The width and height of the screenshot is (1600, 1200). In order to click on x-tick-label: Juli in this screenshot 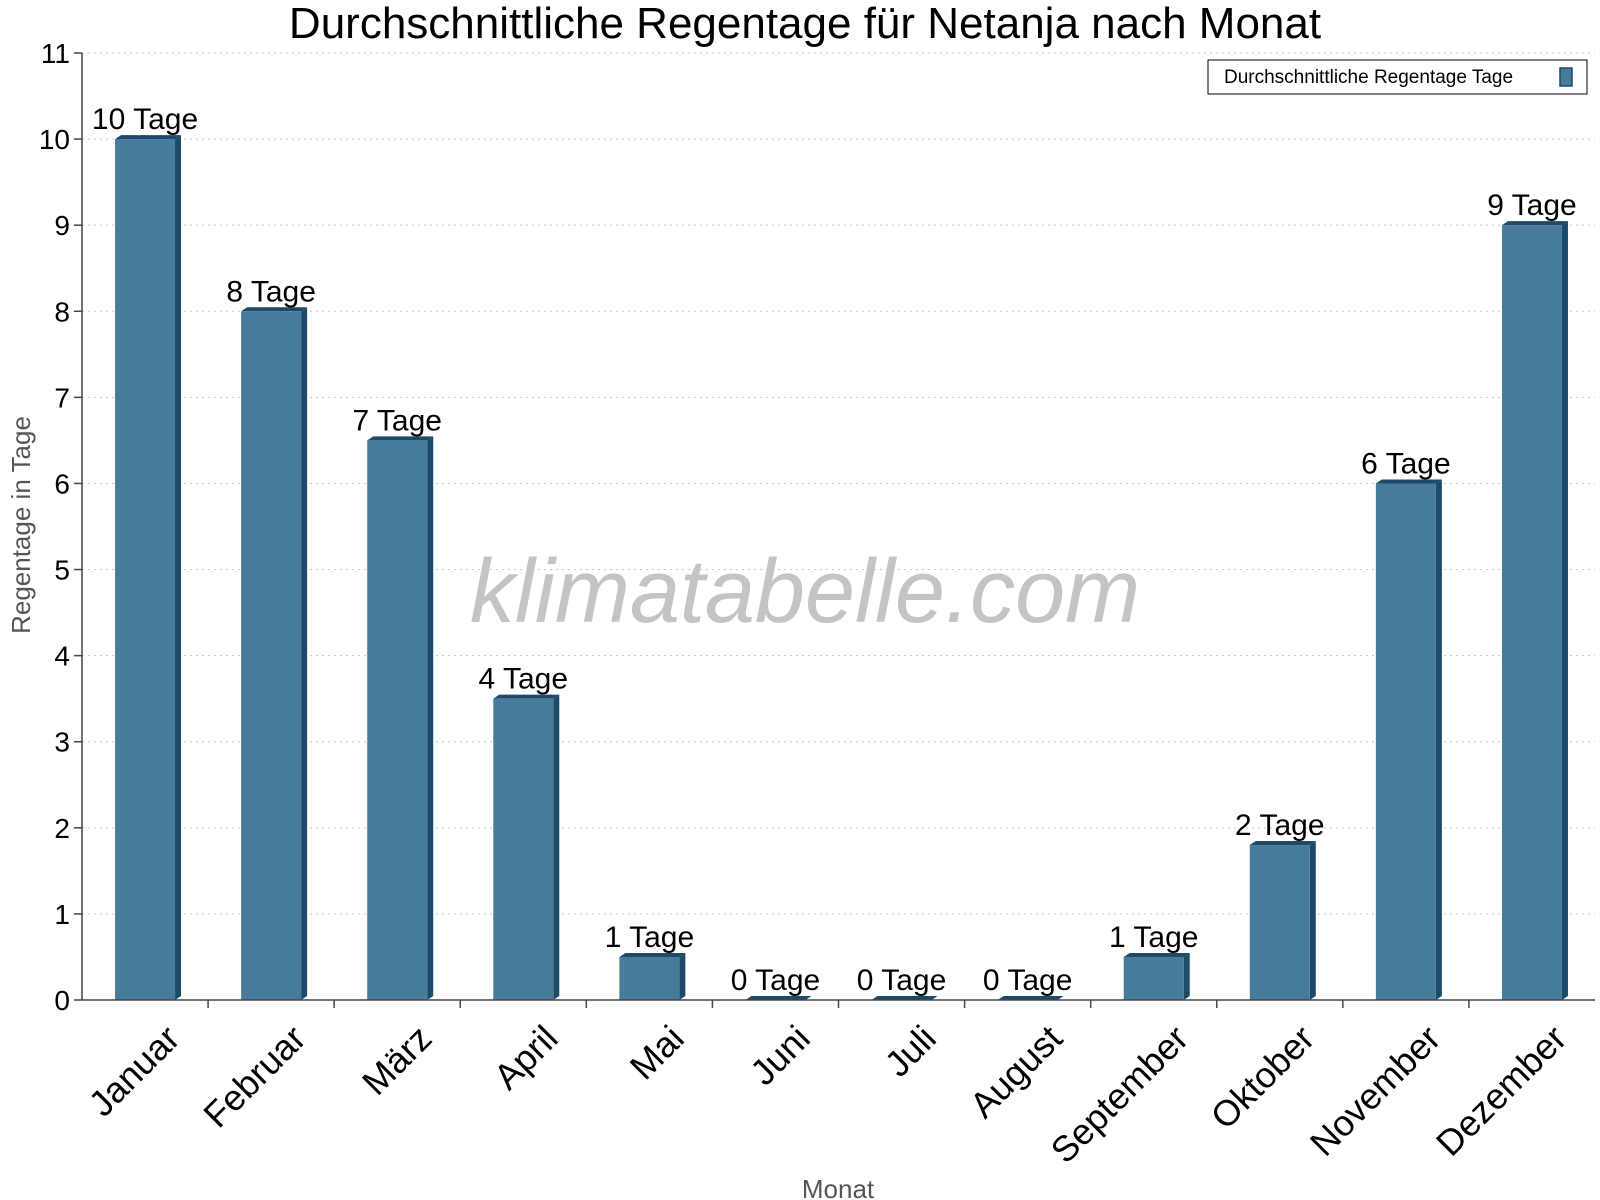, I will do `click(910, 1050)`.